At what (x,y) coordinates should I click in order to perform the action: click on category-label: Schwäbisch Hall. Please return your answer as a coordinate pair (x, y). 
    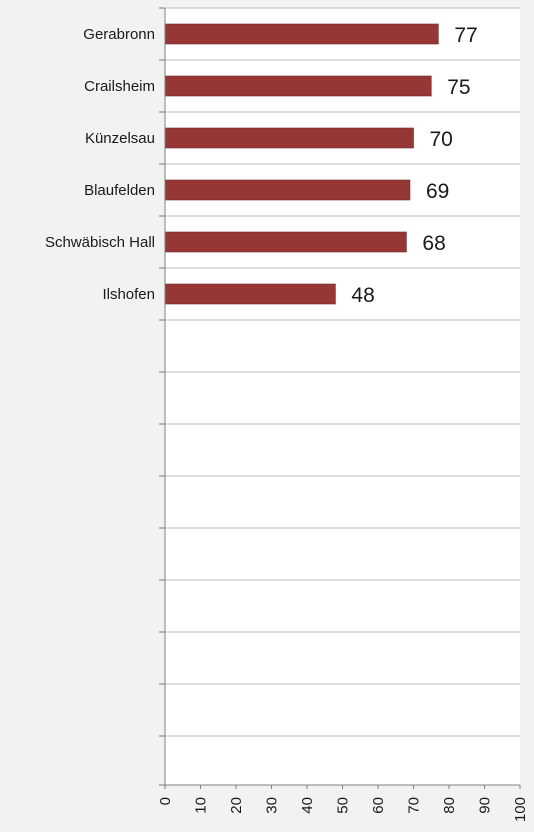
    Looking at the image, I should click on (100, 242).